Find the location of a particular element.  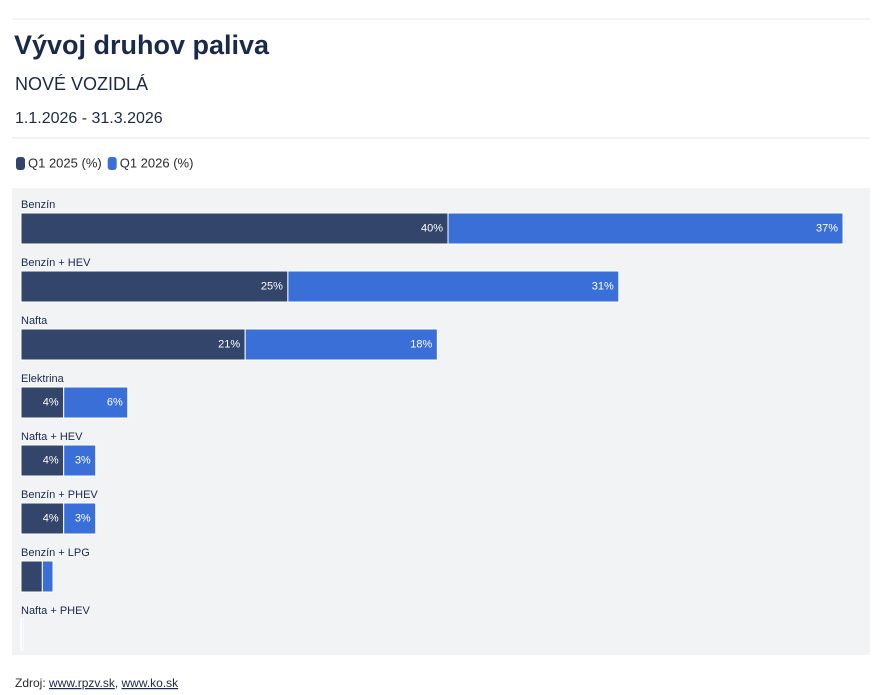

category-label: Benzín + PHEV is located at coordinates (59, 495).